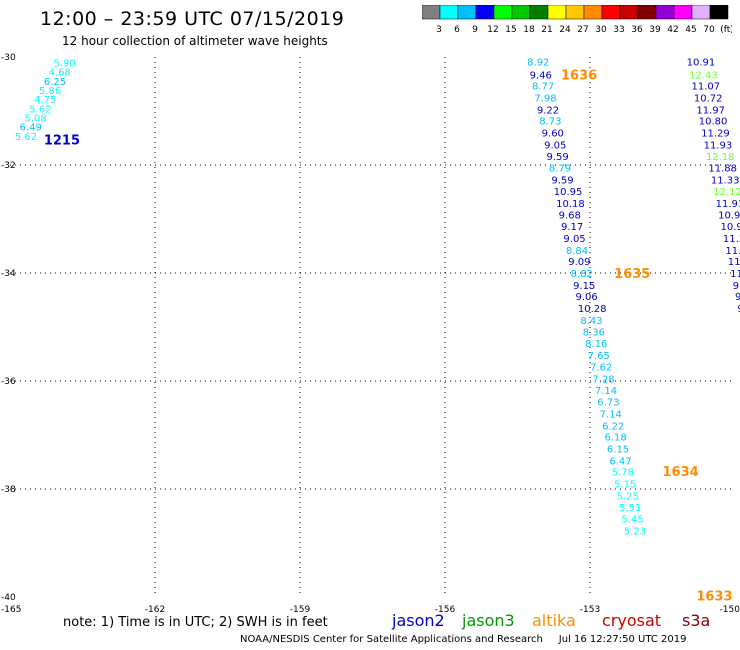  Describe the element at coordinates (726, 192) in the screenshot. I see `swh-value-label: 12.12` at that location.